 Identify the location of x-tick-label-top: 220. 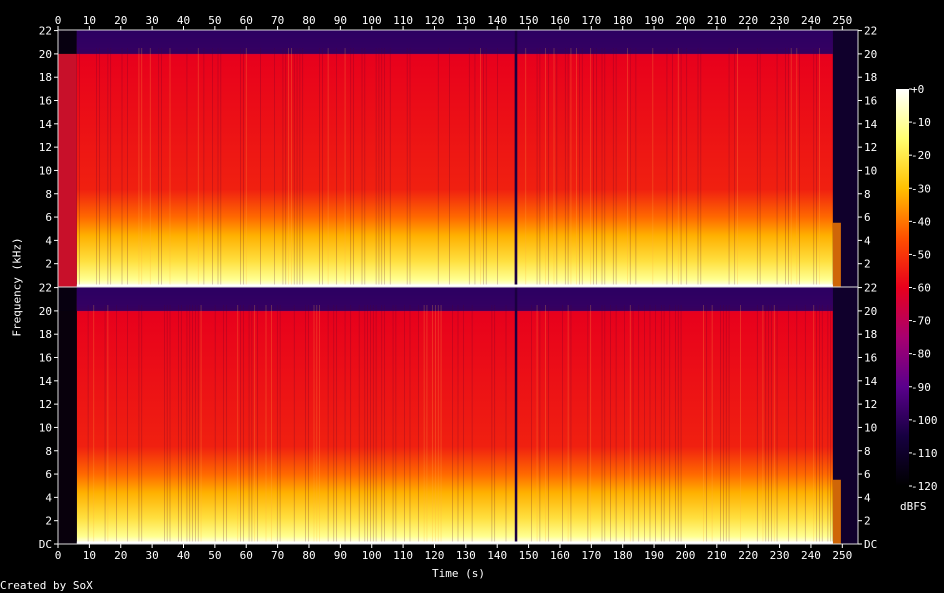
(748, 20).